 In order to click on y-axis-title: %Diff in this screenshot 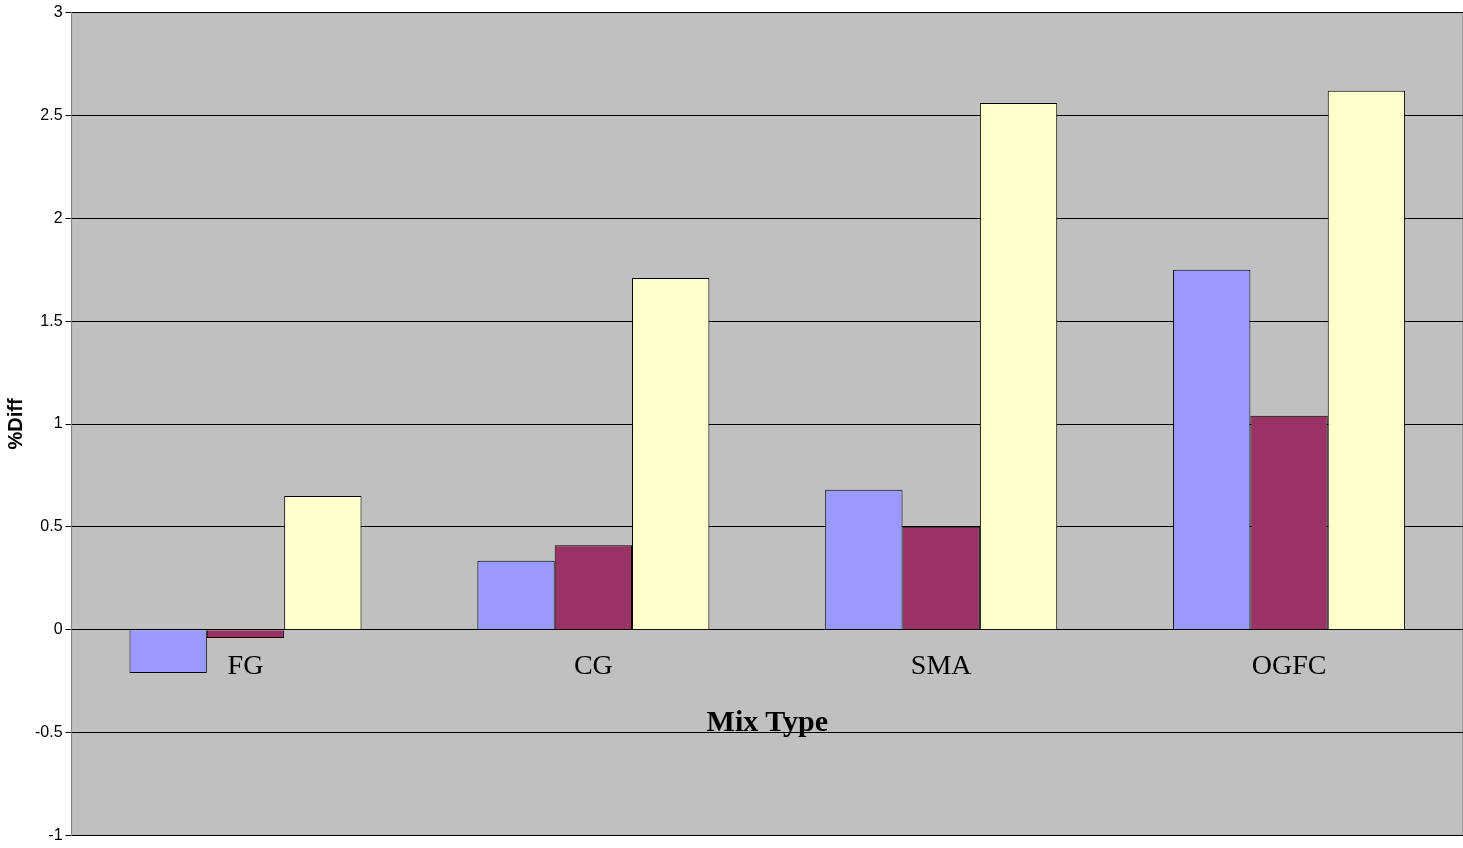, I will do `click(14, 424)`.